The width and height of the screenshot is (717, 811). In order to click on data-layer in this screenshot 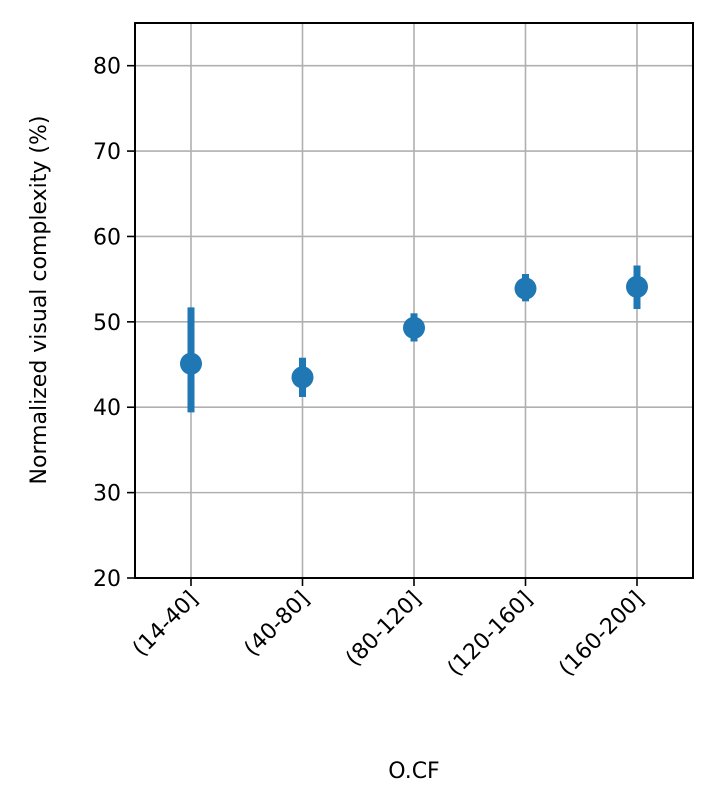, I will do `click(414, 339)`.